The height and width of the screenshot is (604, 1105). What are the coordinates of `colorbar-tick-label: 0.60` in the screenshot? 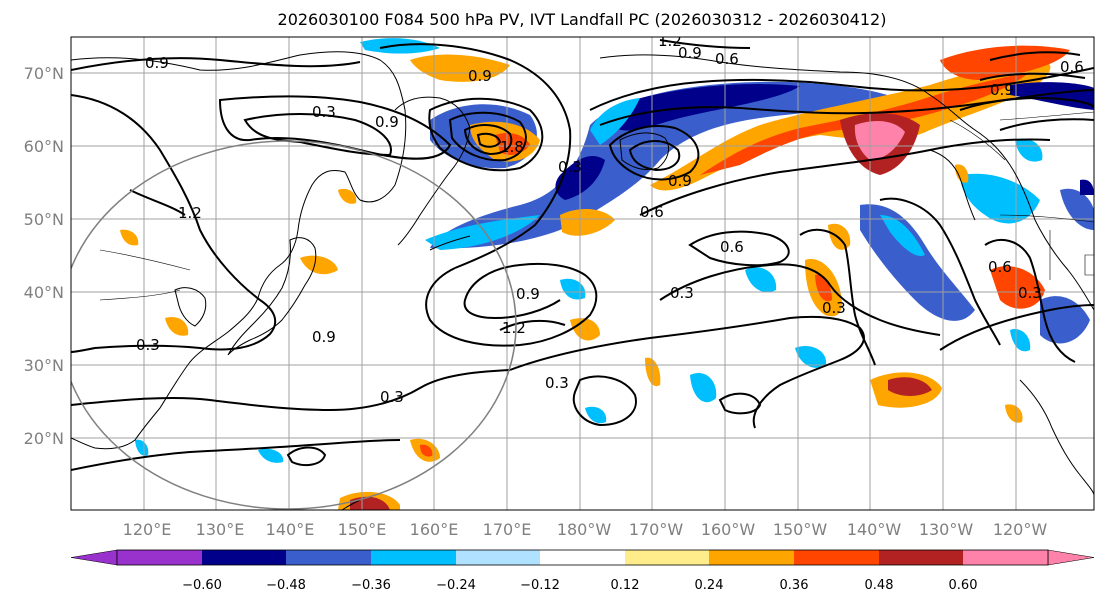 It's located at (963, 585).